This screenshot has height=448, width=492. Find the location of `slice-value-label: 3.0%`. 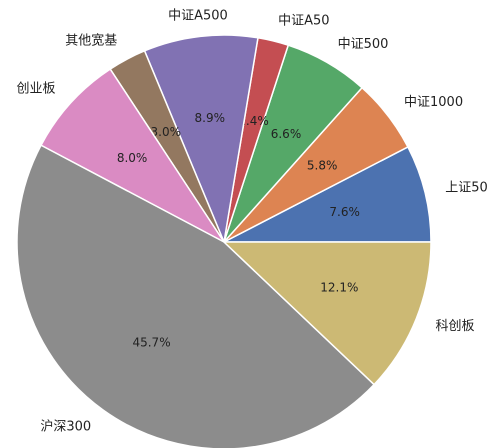

slice-value-label: 3.0% is located at coordinates (166, 132).